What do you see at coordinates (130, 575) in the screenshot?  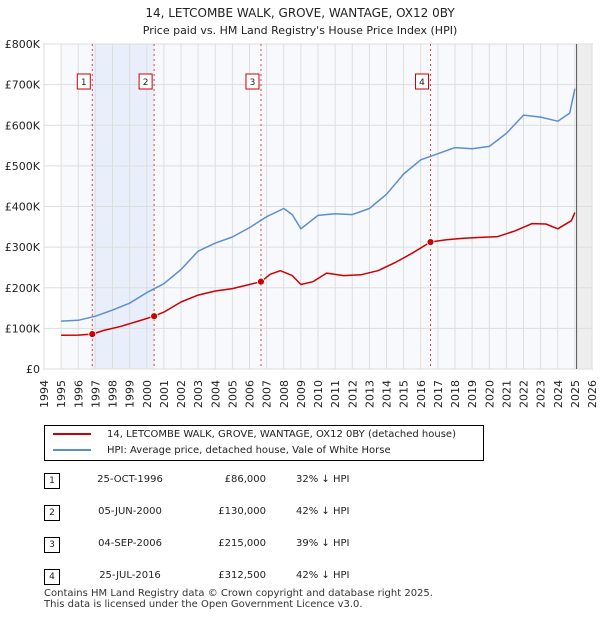 I see `sale-date: 25-JUL-2016` at bounding box center [130, 575].